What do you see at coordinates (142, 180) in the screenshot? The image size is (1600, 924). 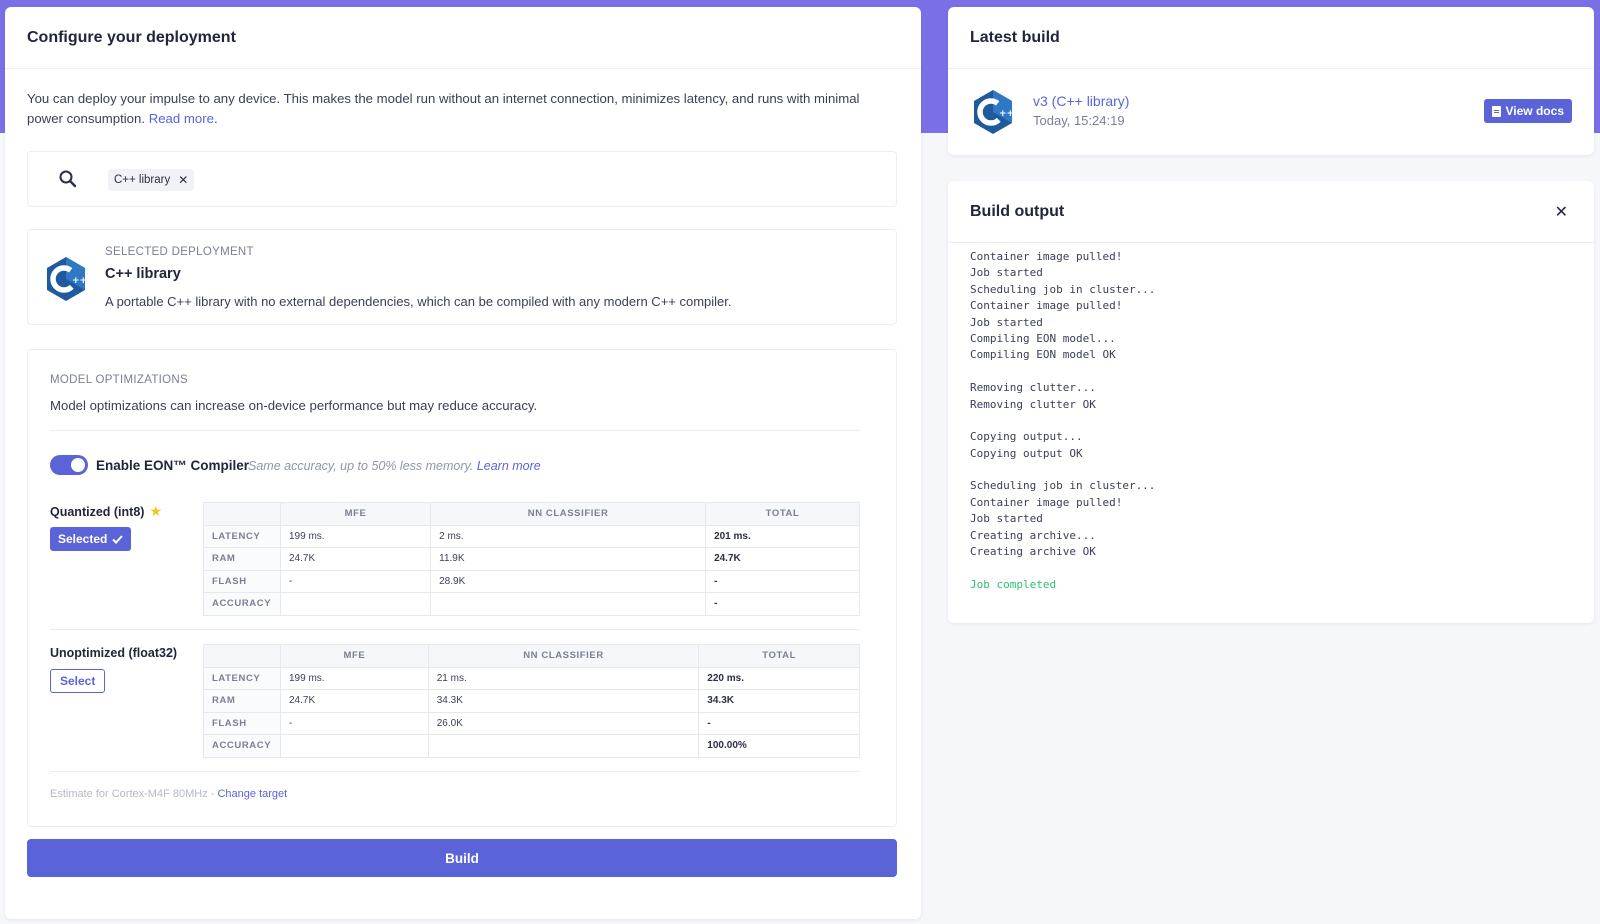 I see `filter-chip-label: C++ library` at bounding box center [142, 180].